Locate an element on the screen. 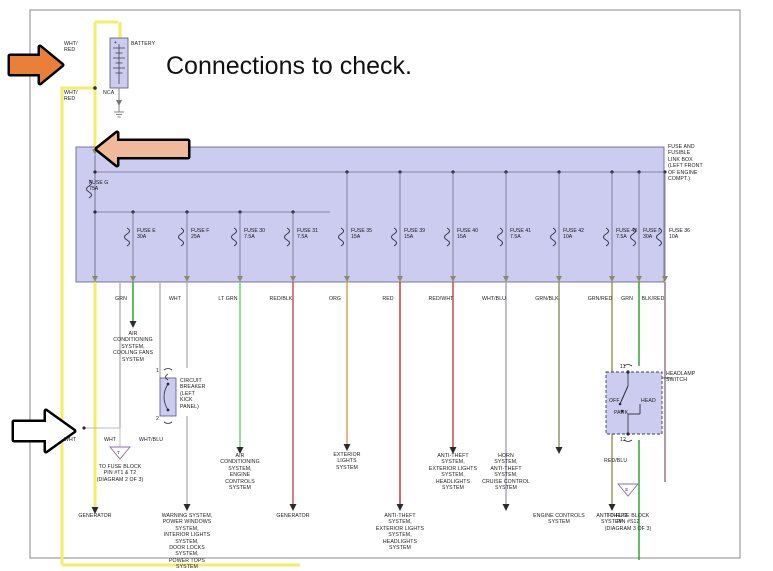  fuse-label: FUSE 39 15A is located at coordinates (414, 234).